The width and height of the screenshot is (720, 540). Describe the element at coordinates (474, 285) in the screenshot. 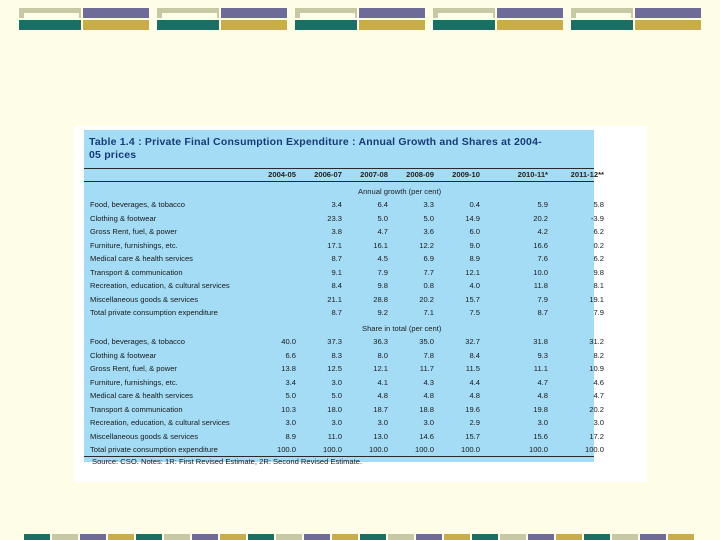

I see `table-cell: 4.0` at that location.